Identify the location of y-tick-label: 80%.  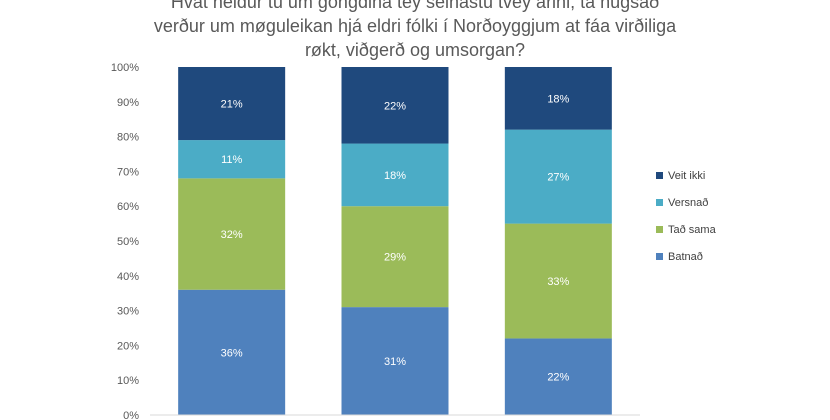
(128, 138).